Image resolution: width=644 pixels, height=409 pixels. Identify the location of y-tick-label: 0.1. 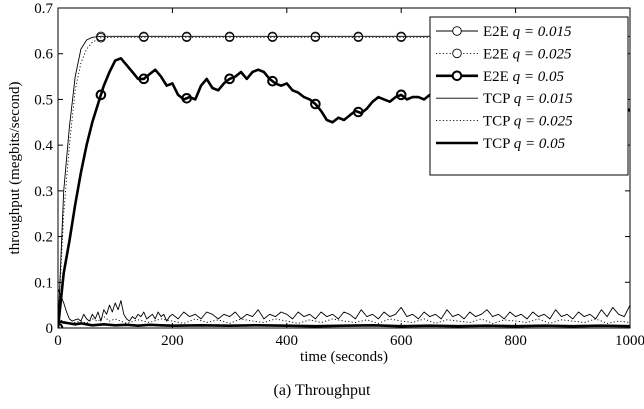
(43, 283).